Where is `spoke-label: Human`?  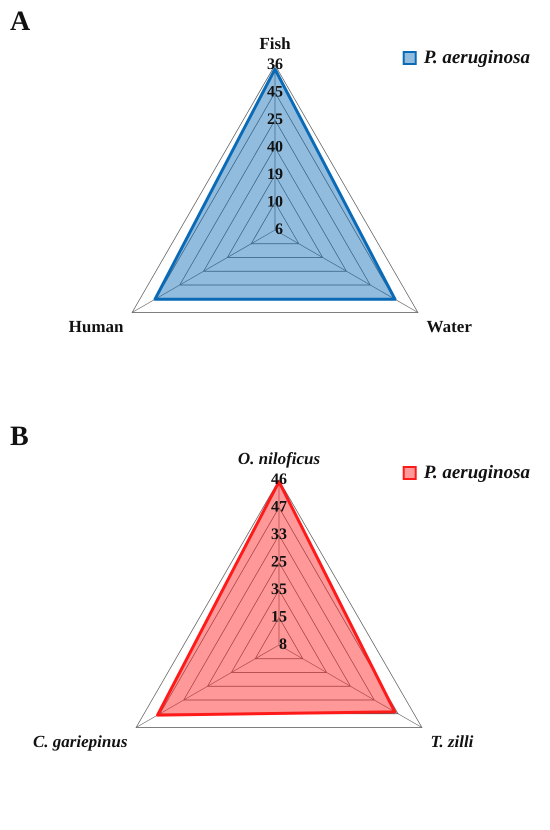 spoke-label: Human is located at coordinates (96, 326).